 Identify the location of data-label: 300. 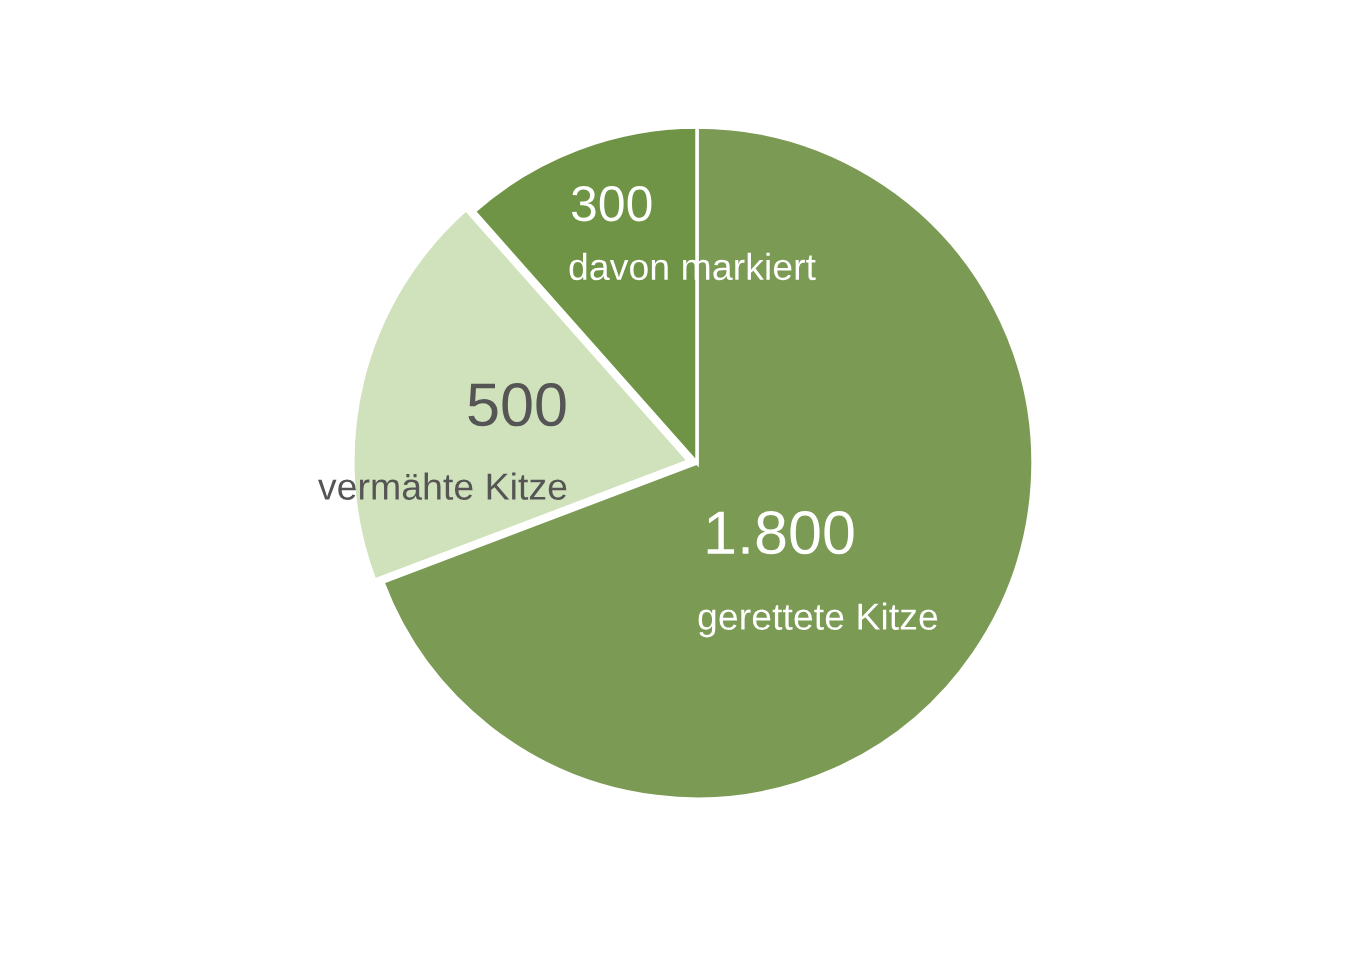
(611, 203).